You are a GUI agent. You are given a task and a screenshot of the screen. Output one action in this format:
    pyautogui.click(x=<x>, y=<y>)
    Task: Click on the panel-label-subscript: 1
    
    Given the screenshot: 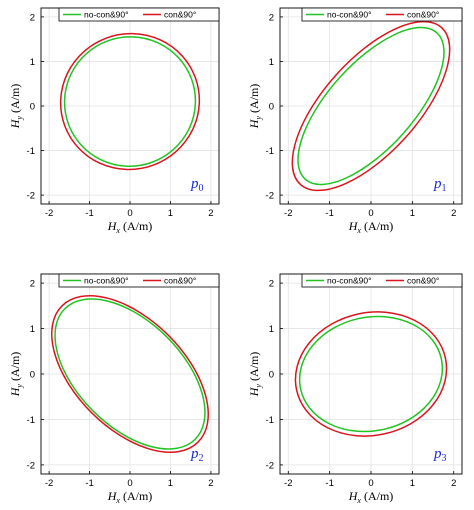 What is the action you would take?
    pyautogui.click(x=444, y=188)
    